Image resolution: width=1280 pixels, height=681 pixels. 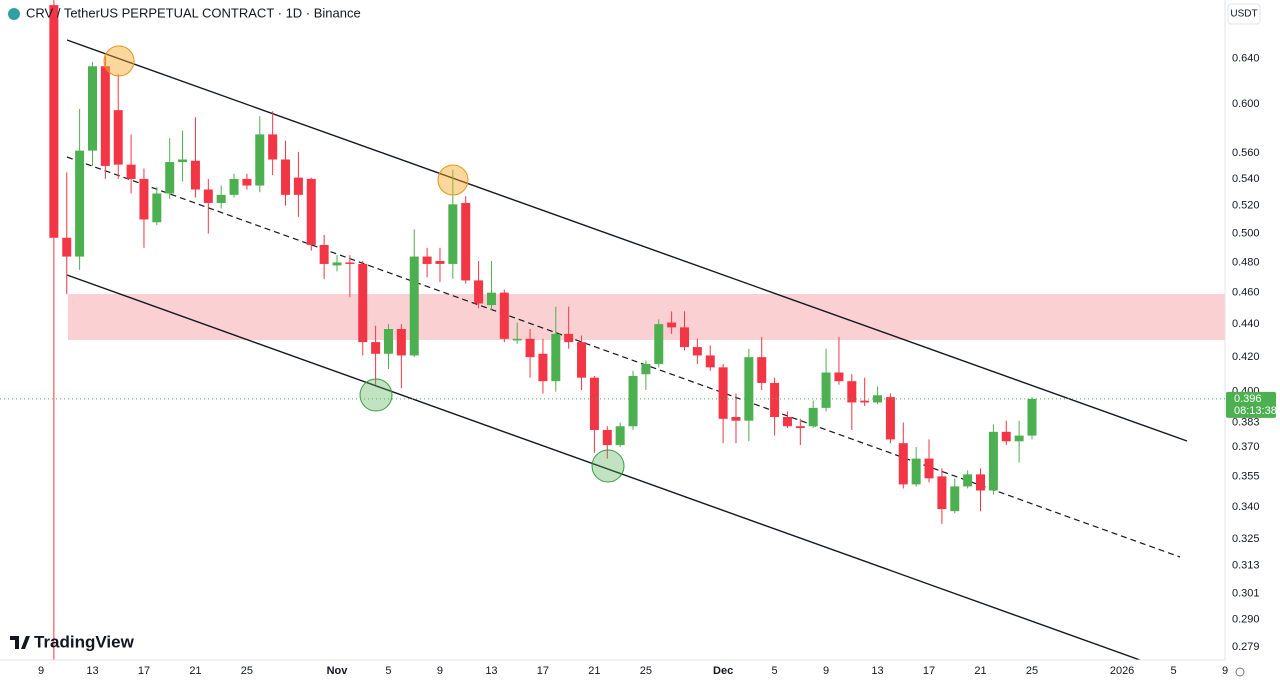 I want to click on top-marker, so click(x=119, y=61).